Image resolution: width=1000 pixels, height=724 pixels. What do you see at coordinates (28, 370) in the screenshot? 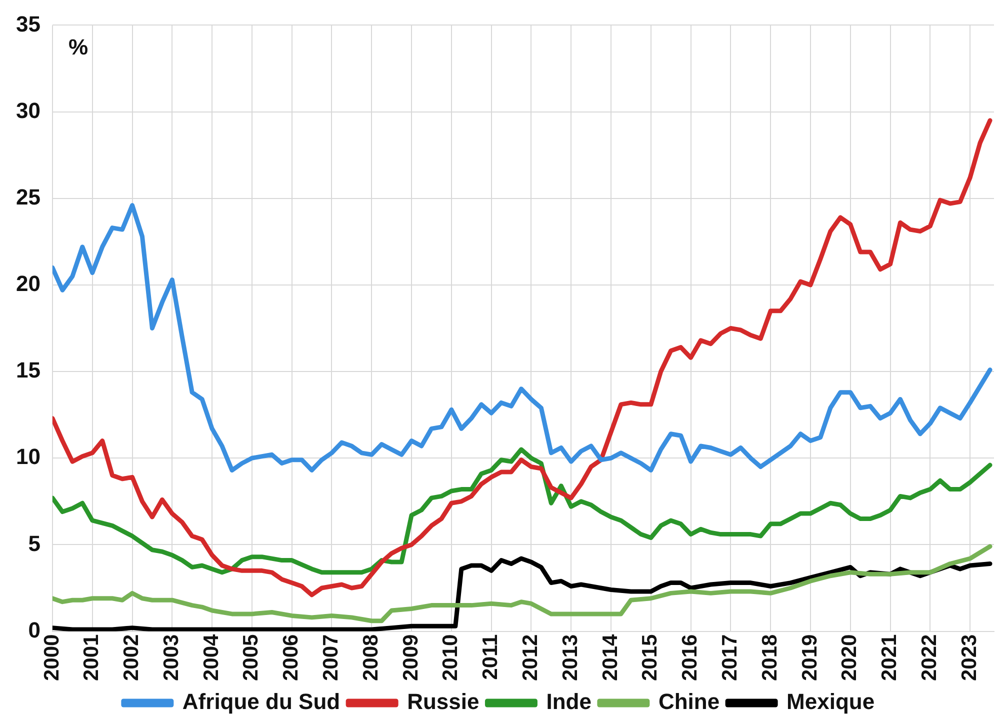
I see `y-tick-label: 15` at bounding box center [28, 370].